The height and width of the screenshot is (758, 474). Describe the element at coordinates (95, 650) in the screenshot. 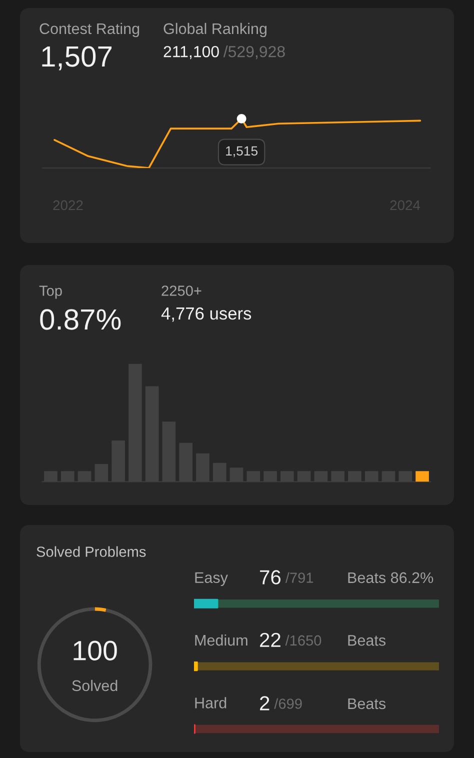

I see `text: 100` at that location.